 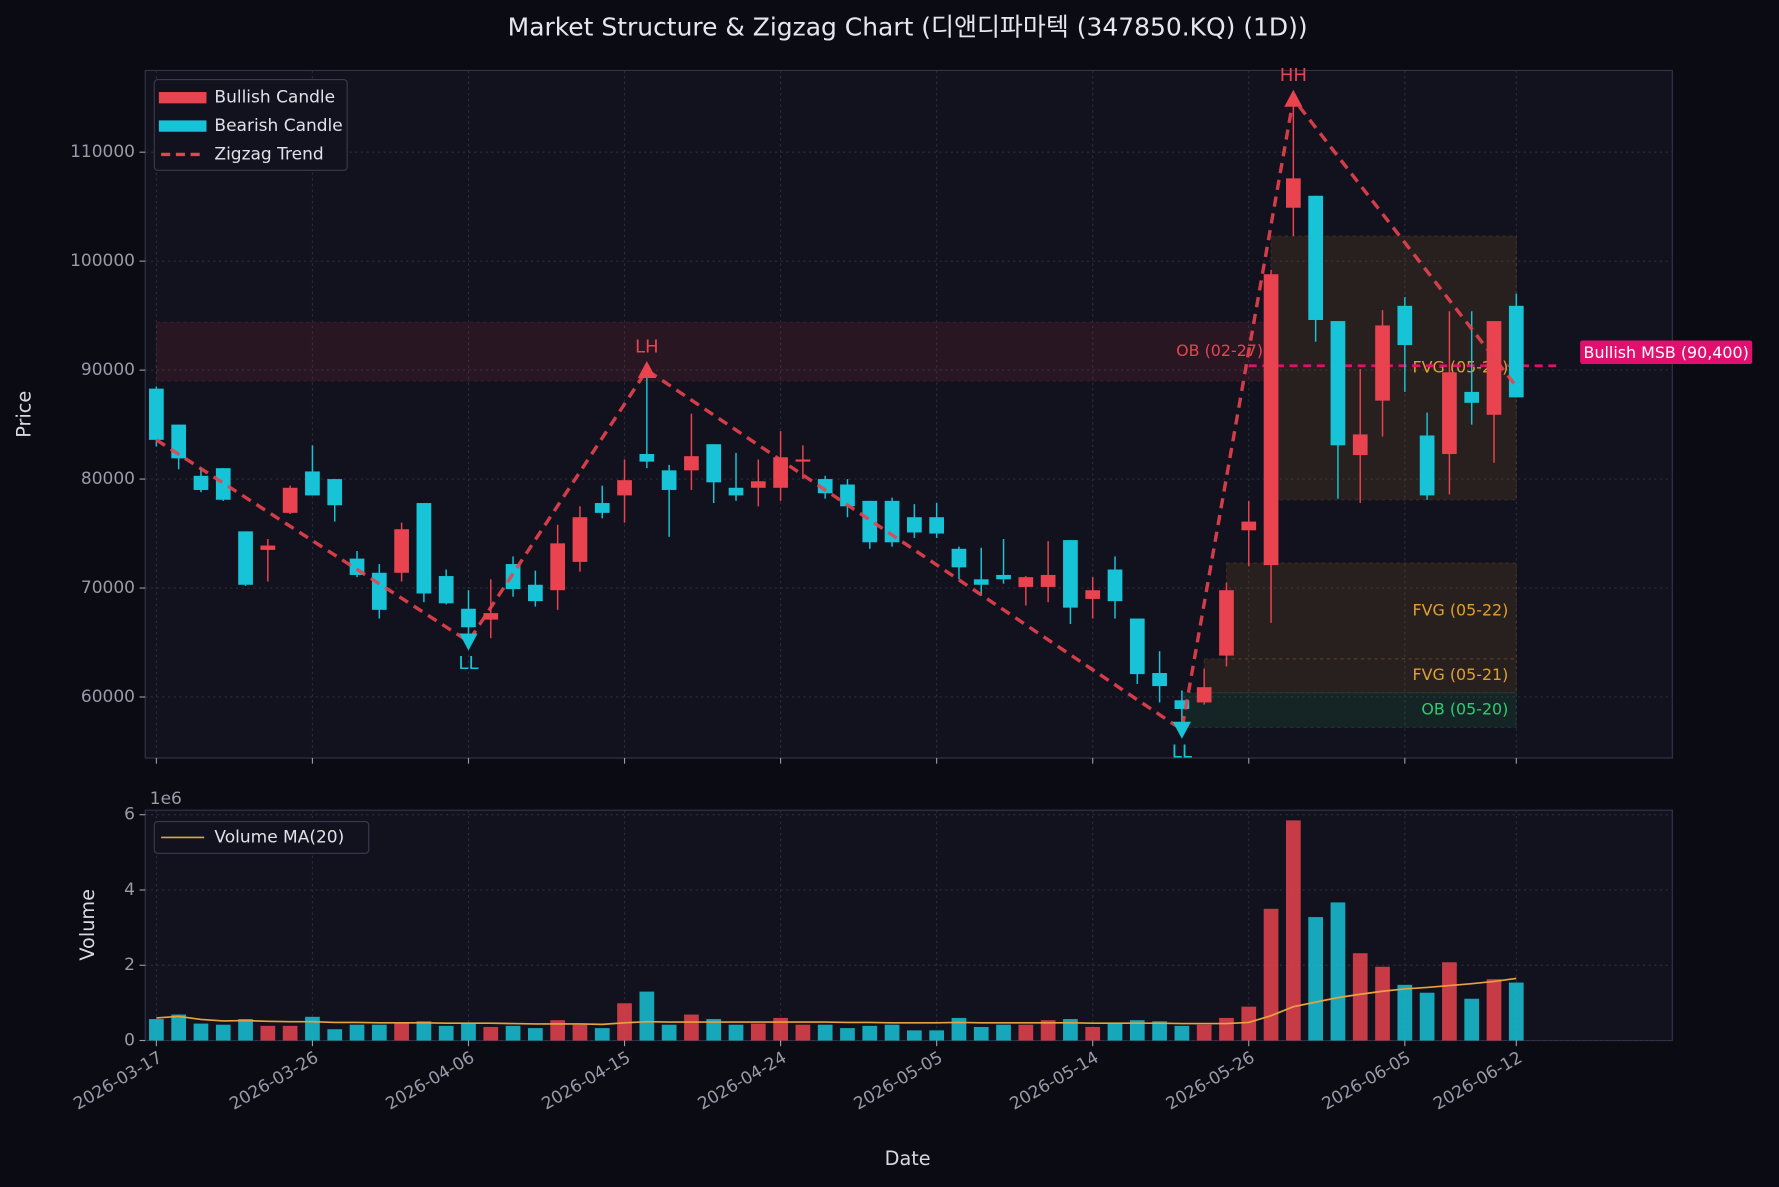 I want to click on swing-label: LL, so click(x=468, y=663).